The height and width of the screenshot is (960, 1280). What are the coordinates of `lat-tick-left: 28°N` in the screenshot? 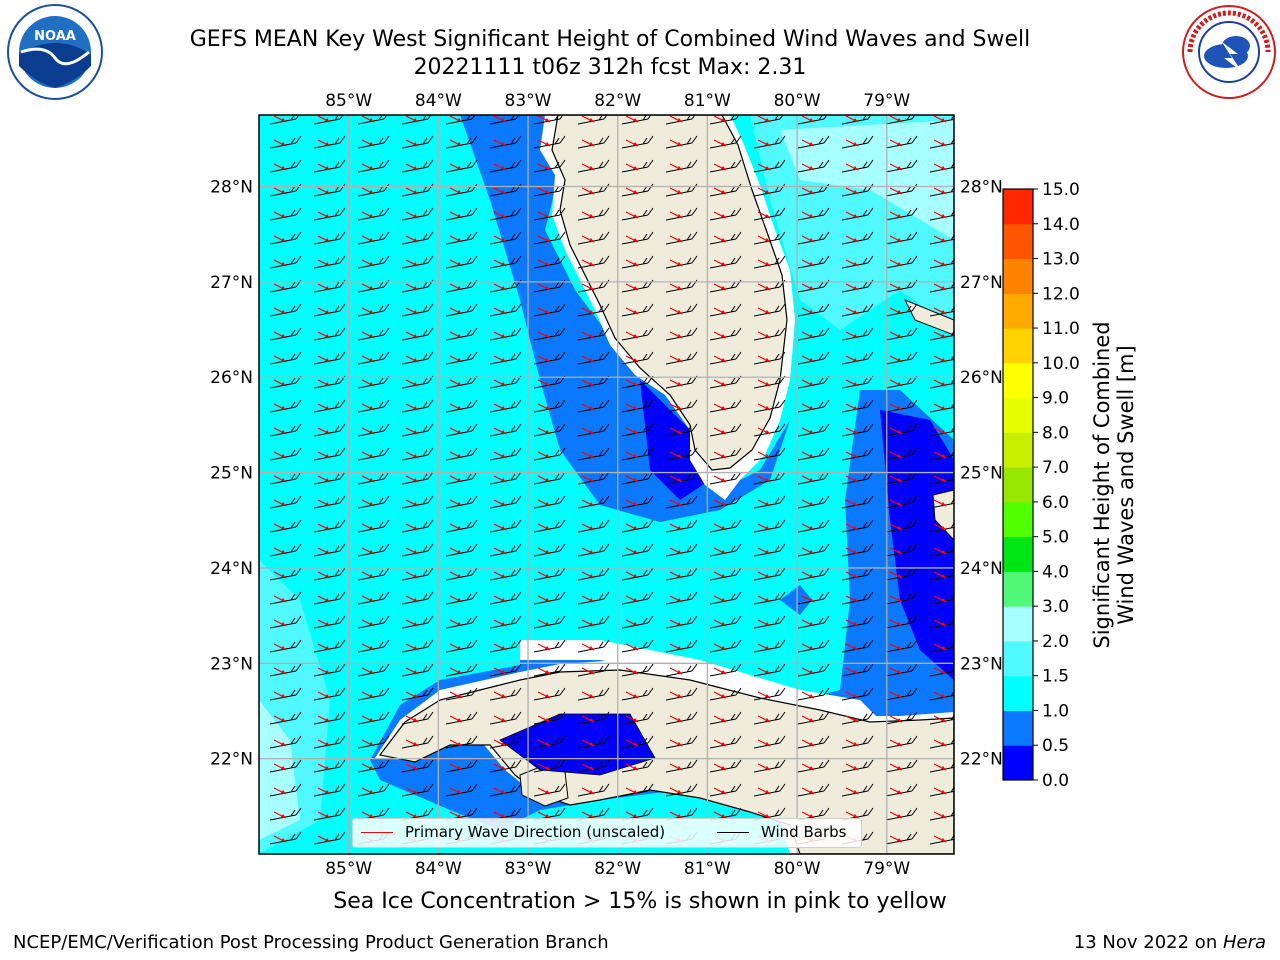 It's located at (231, 188).